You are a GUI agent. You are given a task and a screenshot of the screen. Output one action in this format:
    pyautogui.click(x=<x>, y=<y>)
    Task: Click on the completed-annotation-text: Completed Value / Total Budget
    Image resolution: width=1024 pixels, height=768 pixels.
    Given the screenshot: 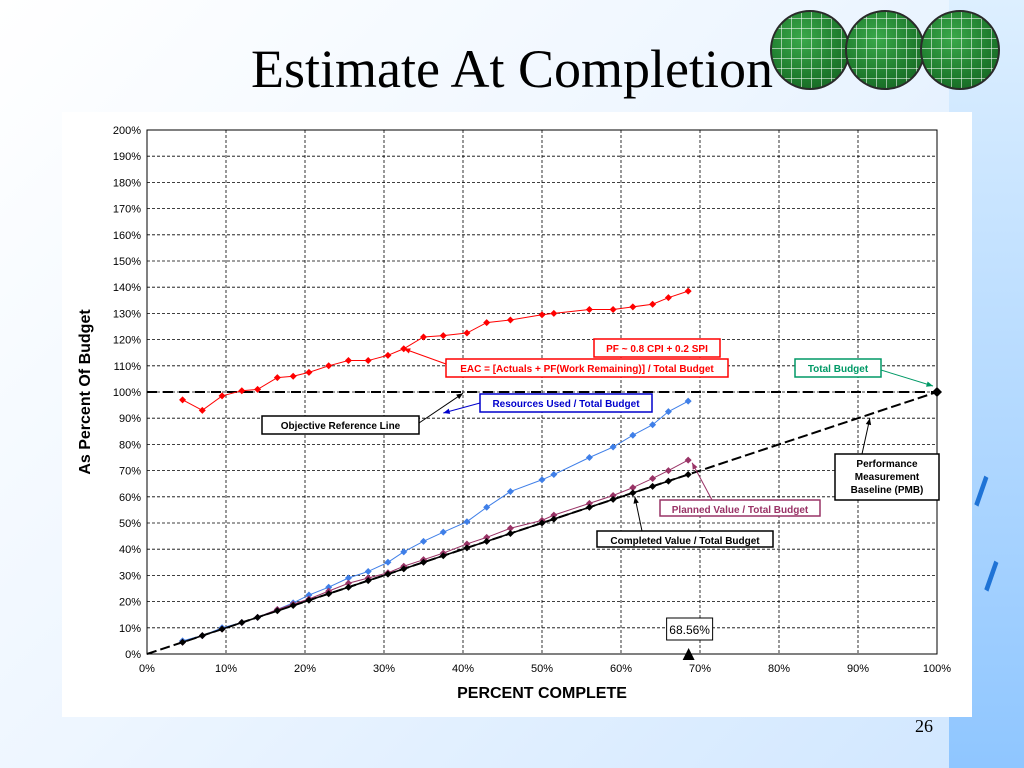 What is the action you would take?
    pyautogui.click(x=685, y=541)
    